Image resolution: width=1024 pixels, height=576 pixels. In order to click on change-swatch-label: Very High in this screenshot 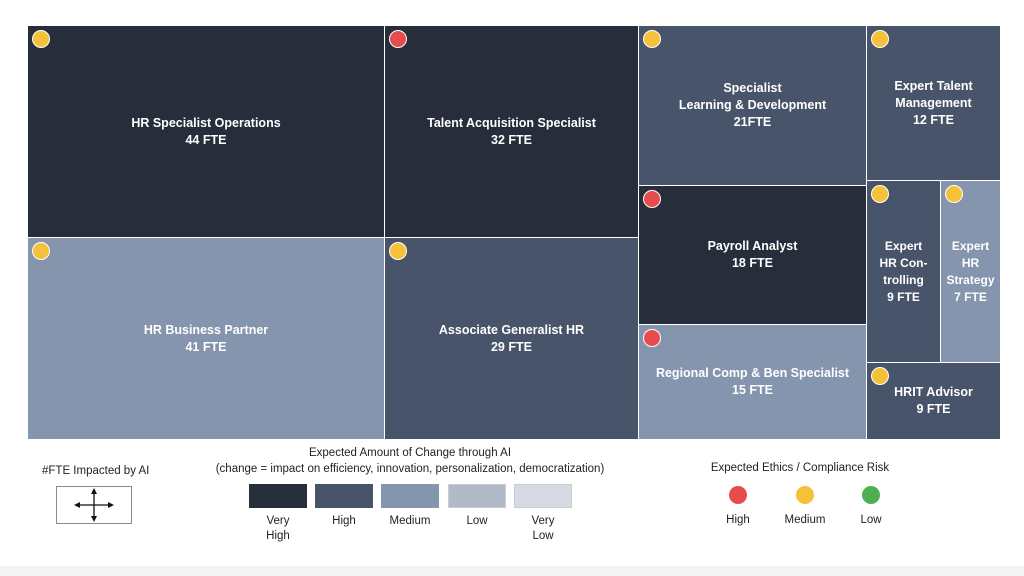, I will do `click(278, 528)`.